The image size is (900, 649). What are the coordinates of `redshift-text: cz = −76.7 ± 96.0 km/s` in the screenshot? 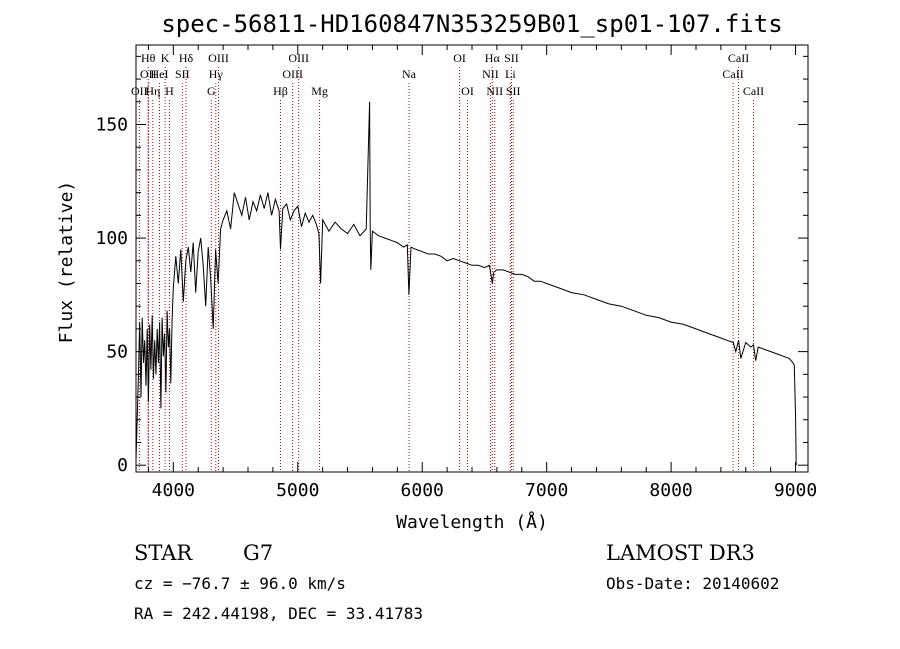 It's located at (240, 583).